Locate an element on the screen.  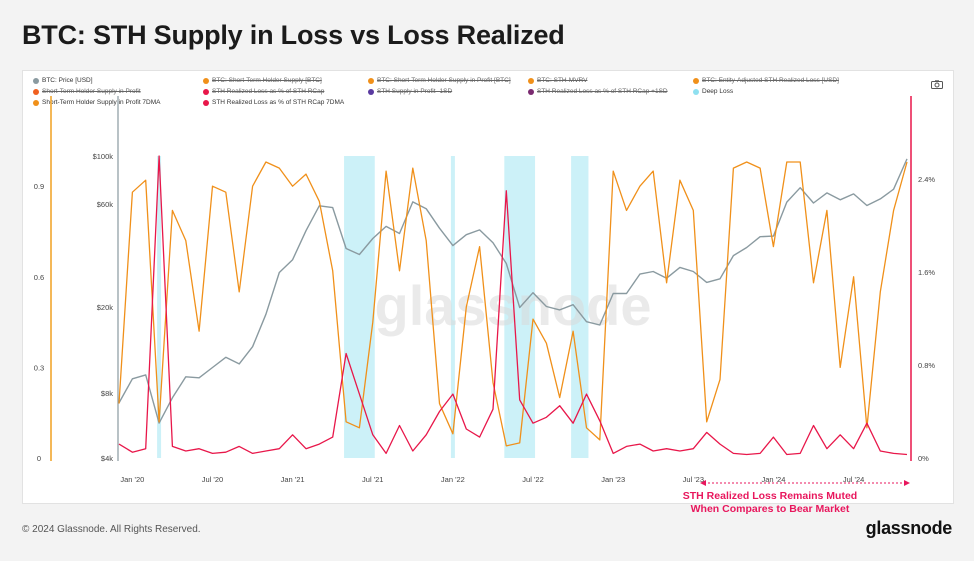
y-right-tick-label: 2.4% is located at coordinates (926, 179).